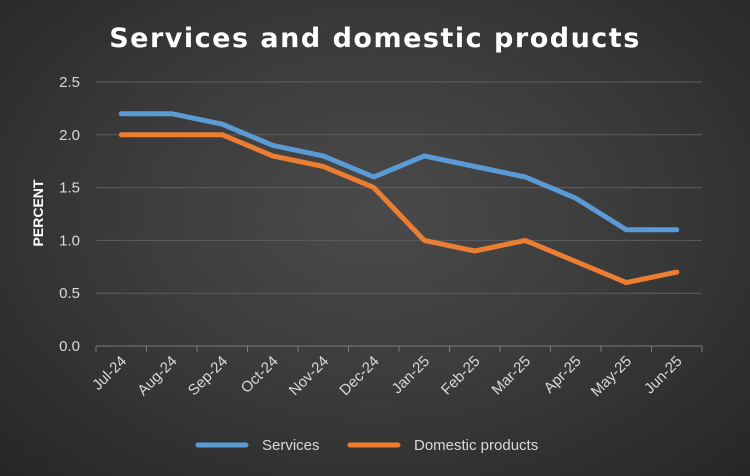 The height and width of the screenshot is (476, 750). Describe the element at coordinates (511, 376) in the screenshot. I see `x-tick-label: Mar-25` at that location.